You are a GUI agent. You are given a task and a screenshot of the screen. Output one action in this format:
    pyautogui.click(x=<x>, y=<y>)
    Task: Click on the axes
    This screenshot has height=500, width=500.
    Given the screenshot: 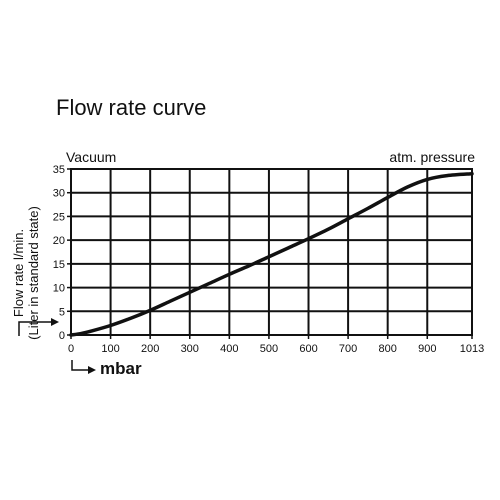 What is the action you would take?
    pyautogui.click(x=57, y=346)
    